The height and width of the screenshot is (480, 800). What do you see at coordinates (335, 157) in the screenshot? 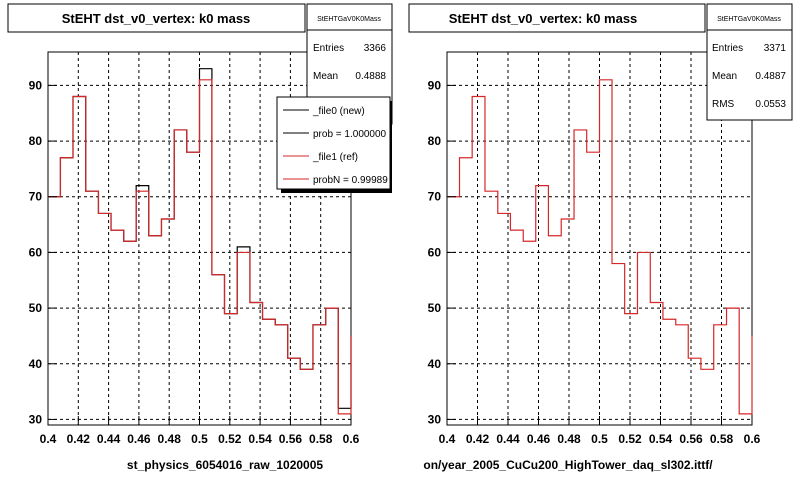
I see `legend-label-ref: _file1 (ref)` at bounding box center [335, 157].